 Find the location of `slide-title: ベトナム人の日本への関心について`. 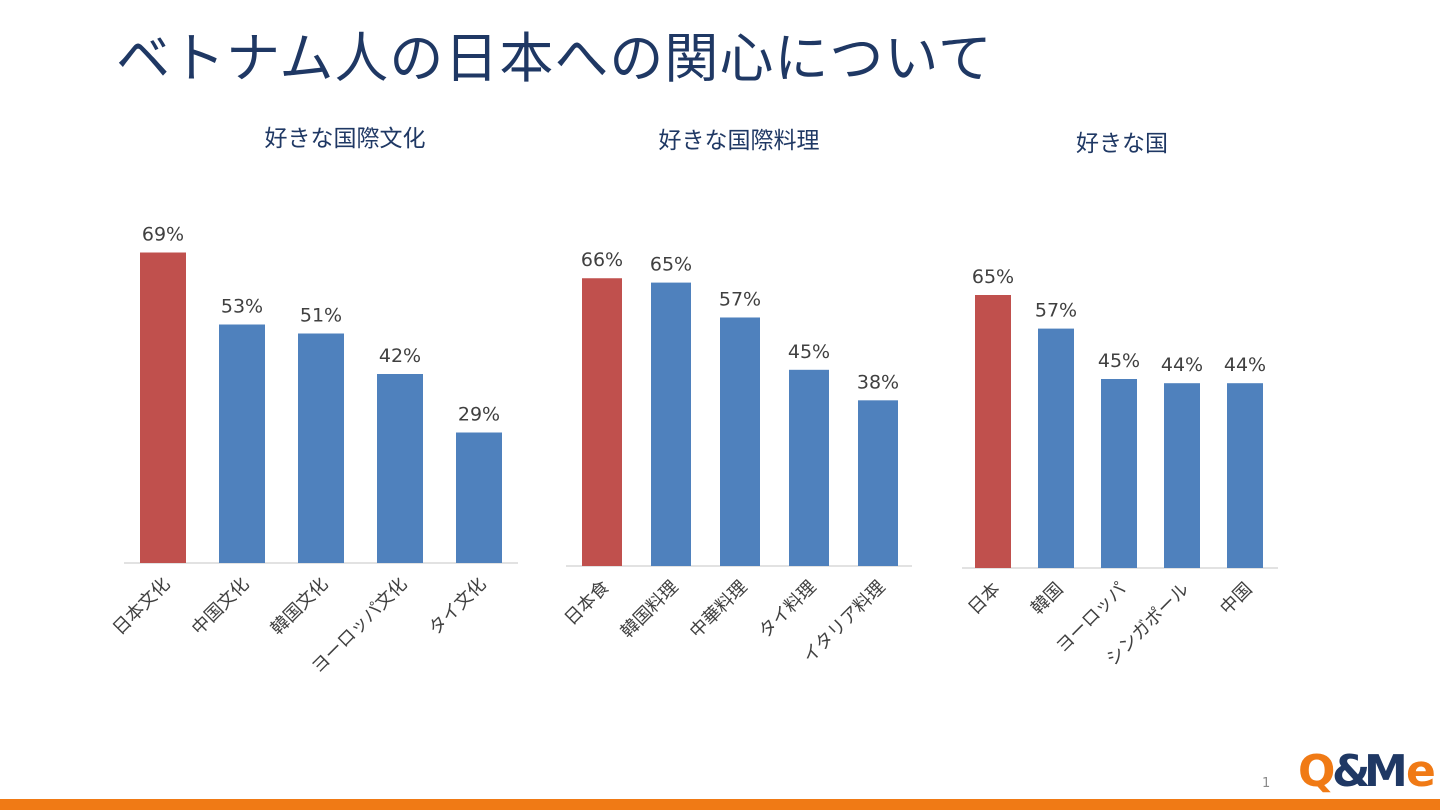

slide-title: ベトナム人の日本への関心について is located at coordinates (554, 58).